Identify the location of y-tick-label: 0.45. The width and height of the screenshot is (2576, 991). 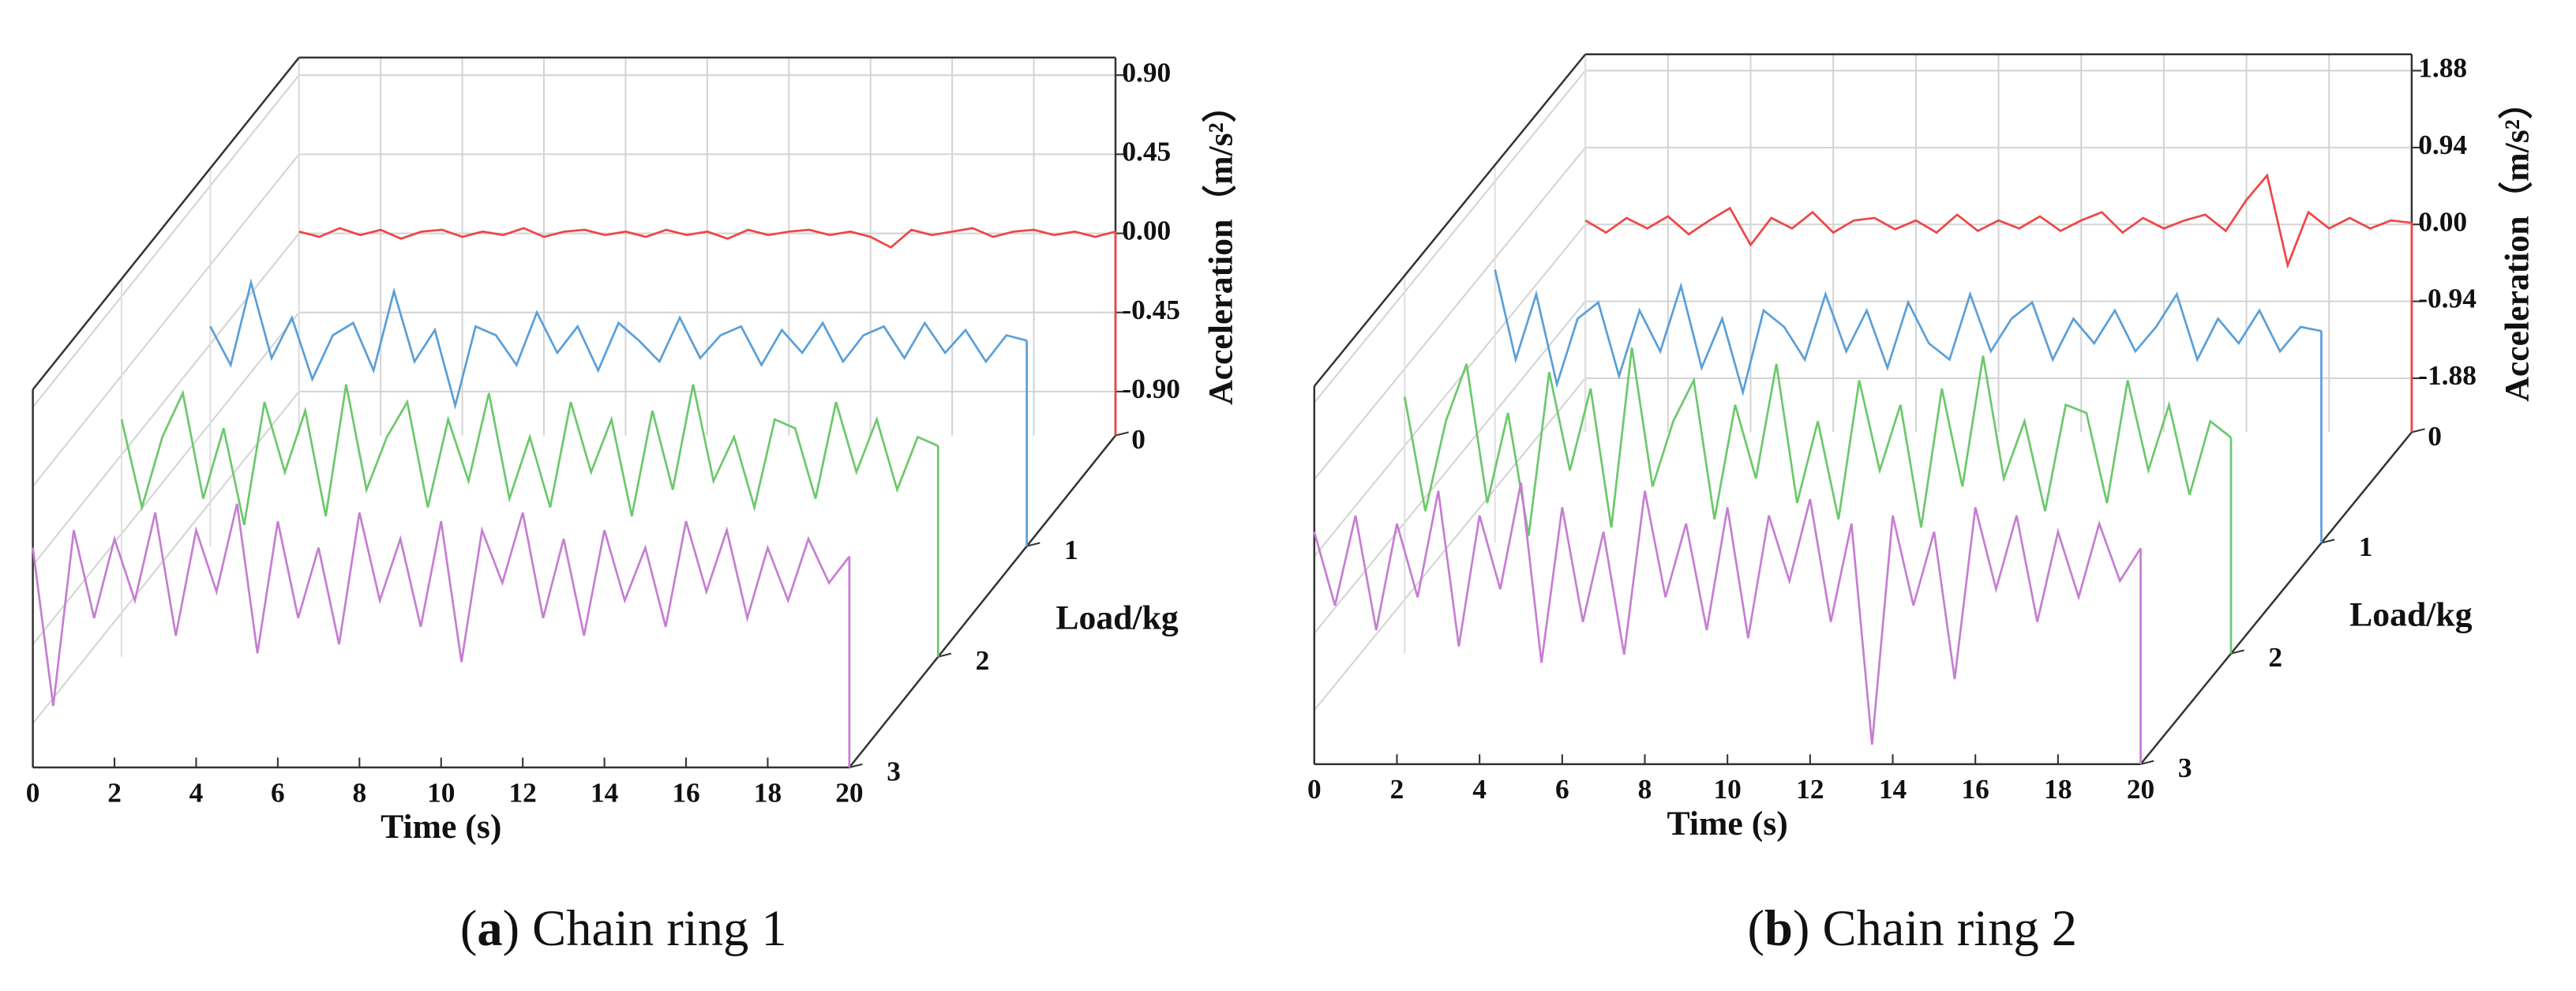
(1146, 151).